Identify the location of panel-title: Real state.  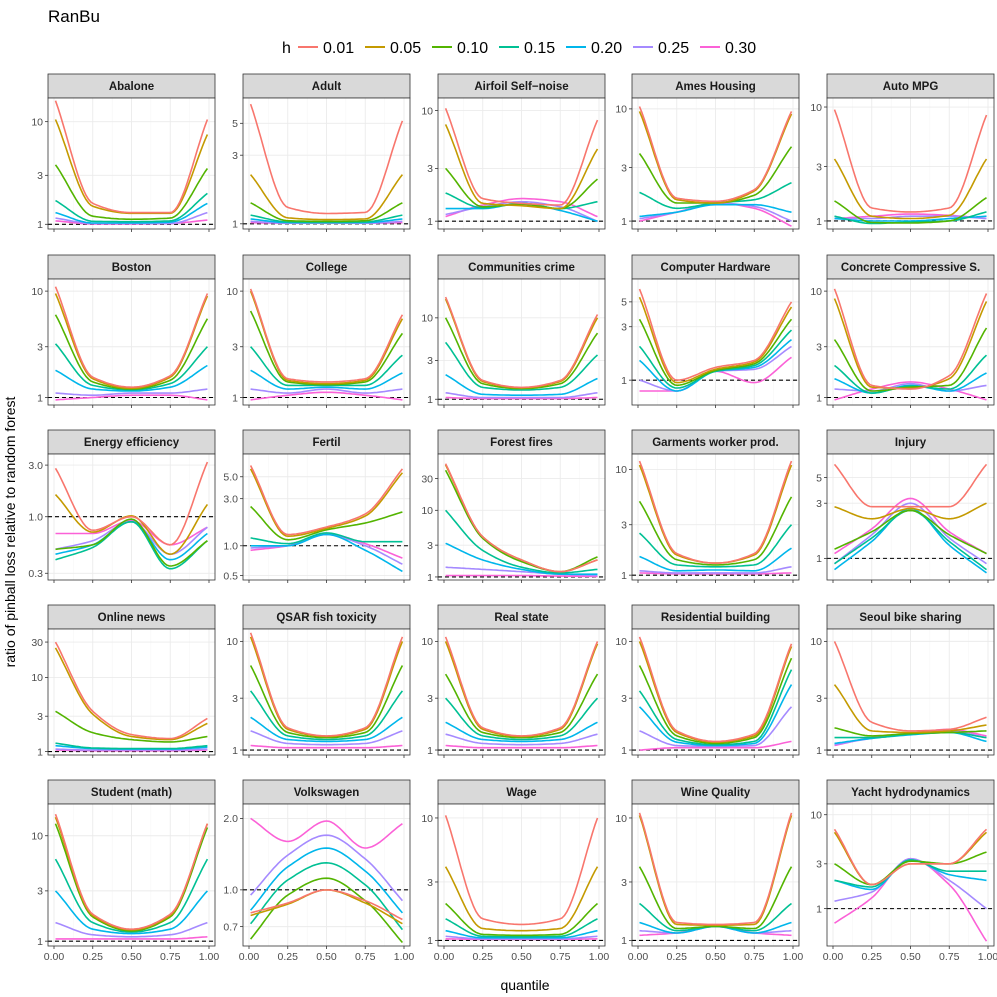
(521, 618).